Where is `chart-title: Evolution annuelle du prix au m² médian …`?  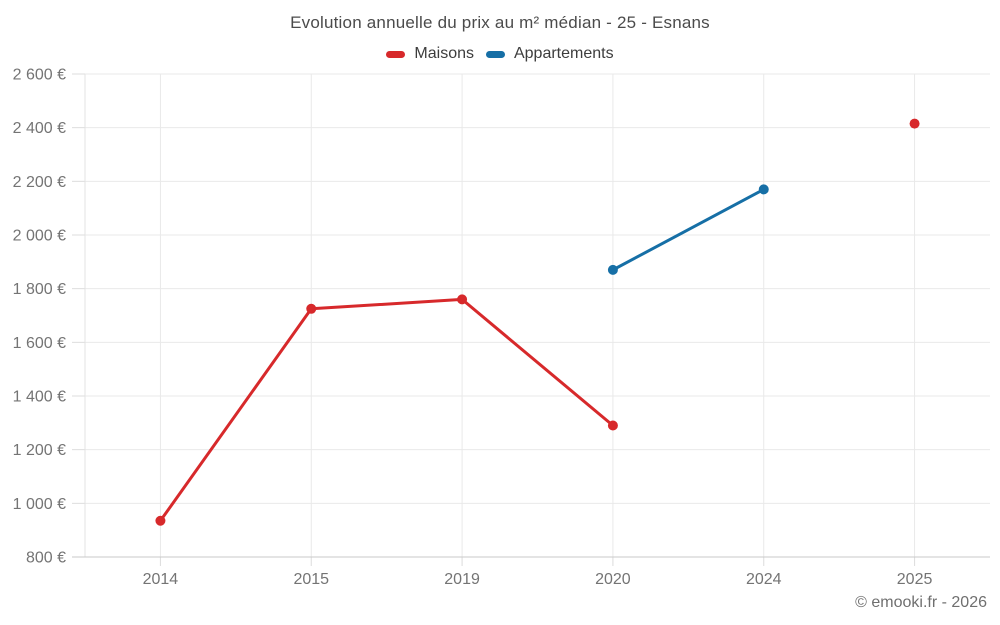
chart-title: Evolution annuelle du prix au m² médian … is located at coordinates (500, 22).